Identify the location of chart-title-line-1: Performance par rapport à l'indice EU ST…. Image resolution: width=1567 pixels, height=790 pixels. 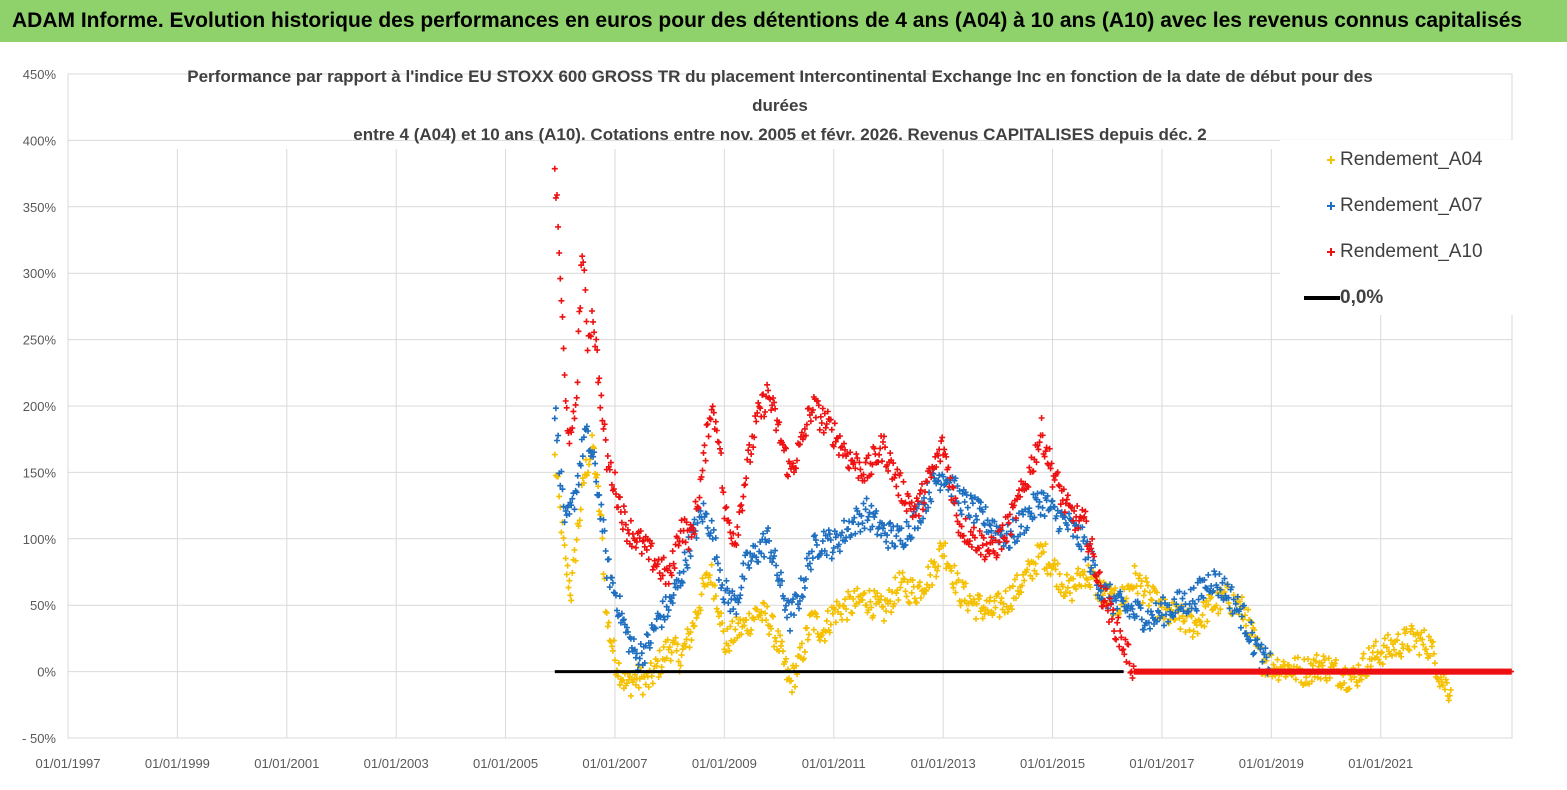
(780, 76).